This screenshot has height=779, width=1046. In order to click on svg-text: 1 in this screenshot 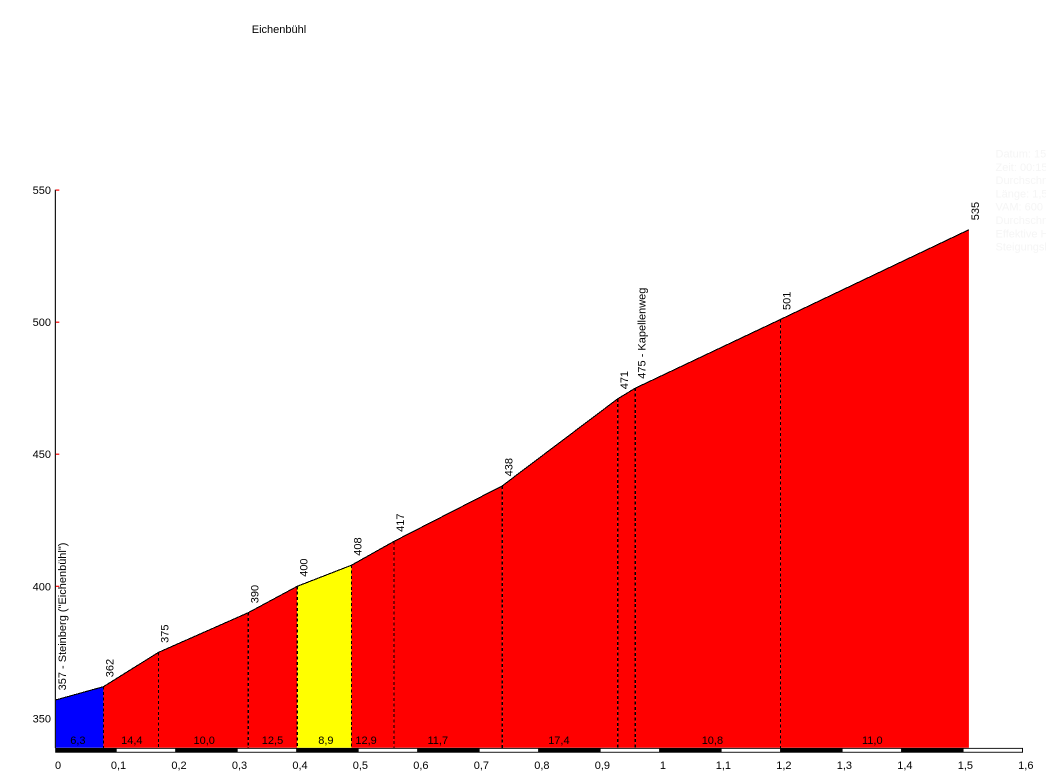, I will do `click(663, 766)`.